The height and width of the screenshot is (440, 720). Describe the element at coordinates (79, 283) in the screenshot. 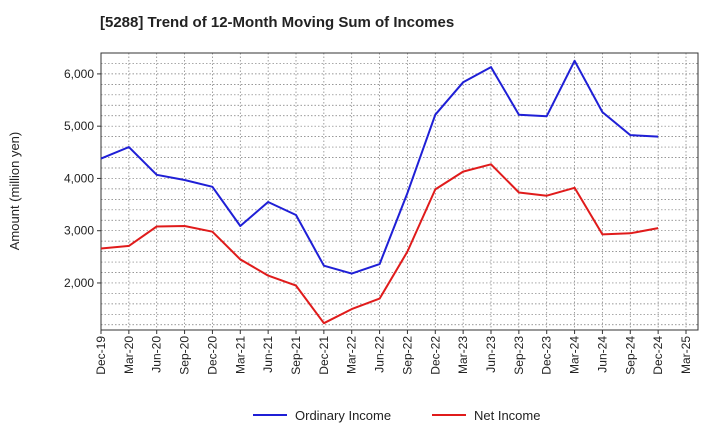

I see `y-tick-label: 2,000` at that location.